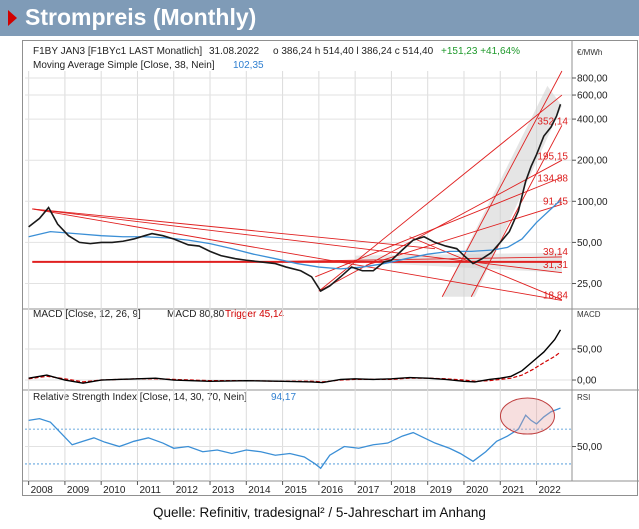 The height and width of the screenshot is (529, 639). What do you see at coordinates (527, 416) in the screenshot?
I see `rsi-highlight-ellipse` at bounding box center [527, 416].